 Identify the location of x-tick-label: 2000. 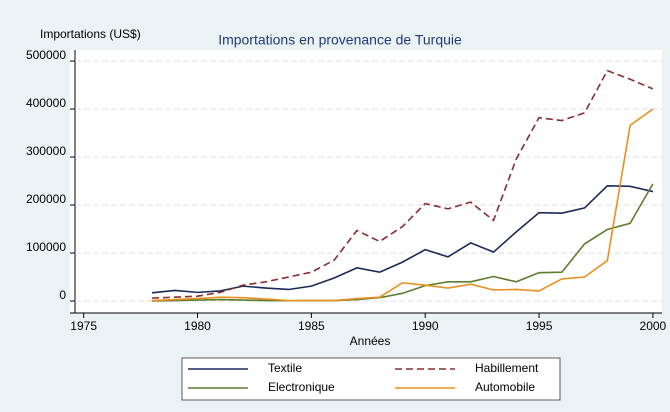
(653, 326).